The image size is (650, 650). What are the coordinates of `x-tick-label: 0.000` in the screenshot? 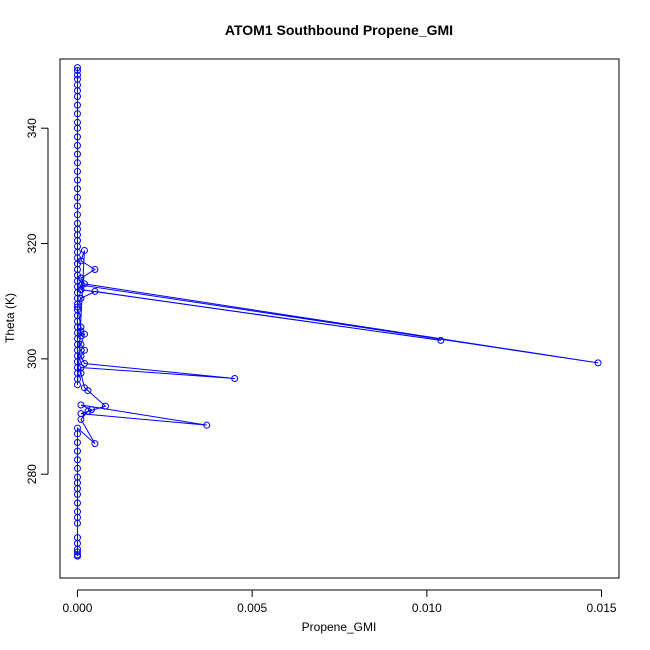 It's located at (77, 608).